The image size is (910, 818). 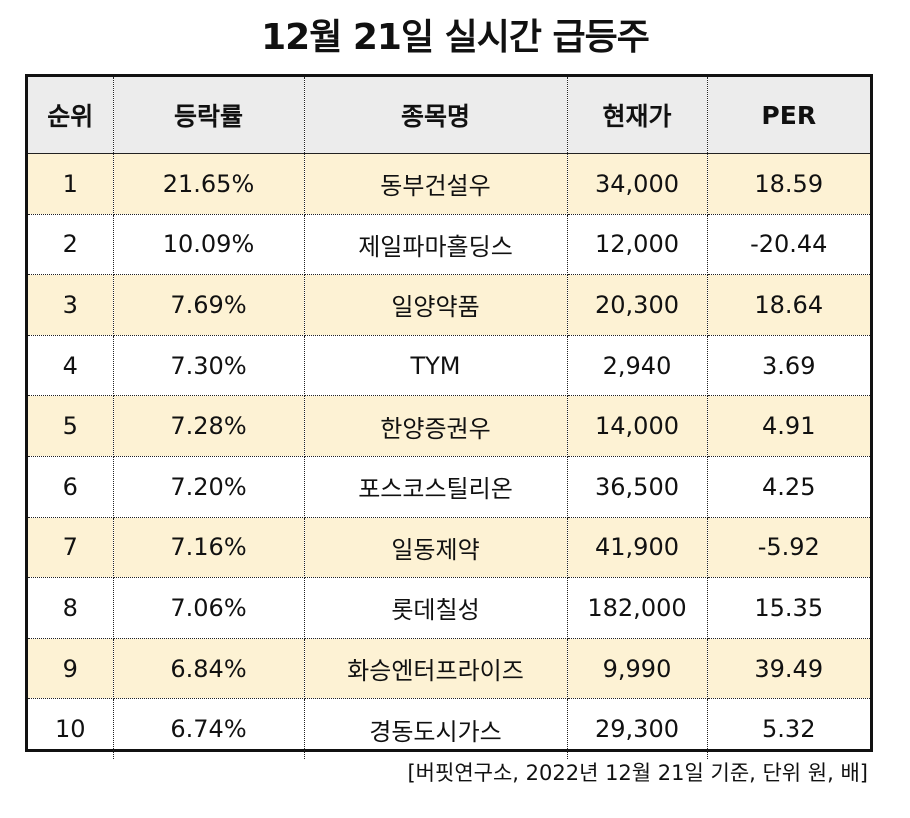 I want to click on cell-current-price: 9,990, so click(x=637, y=669).